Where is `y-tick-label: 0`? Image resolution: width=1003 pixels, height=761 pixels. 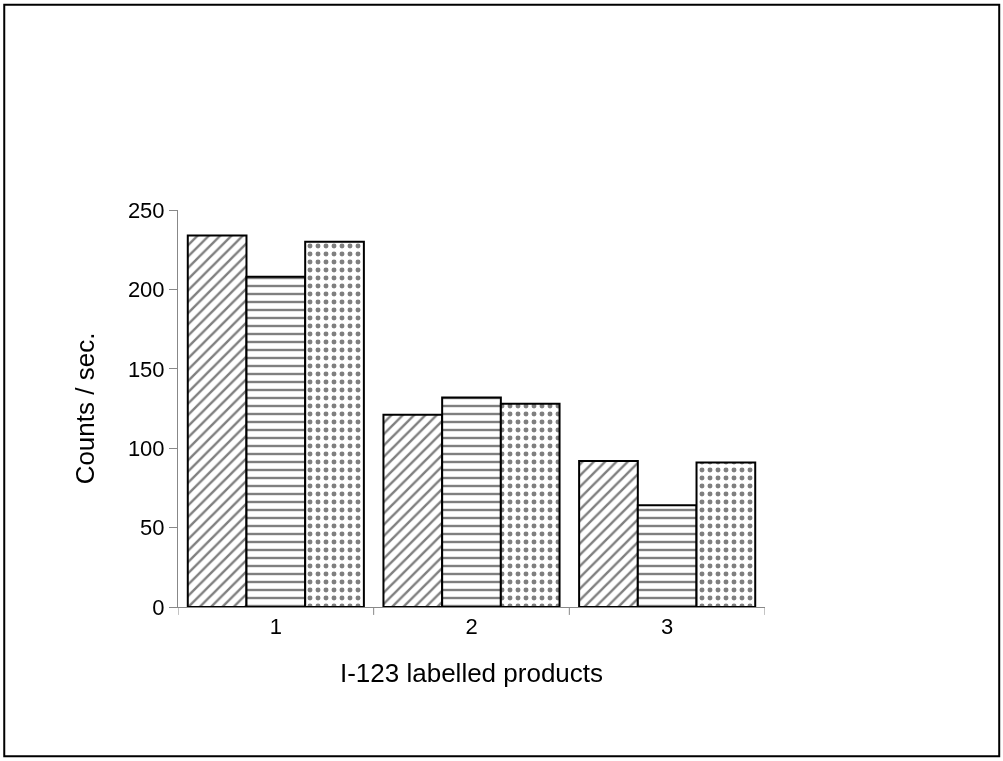 y-tick-label: 0 is located at coordinates (158, 607).